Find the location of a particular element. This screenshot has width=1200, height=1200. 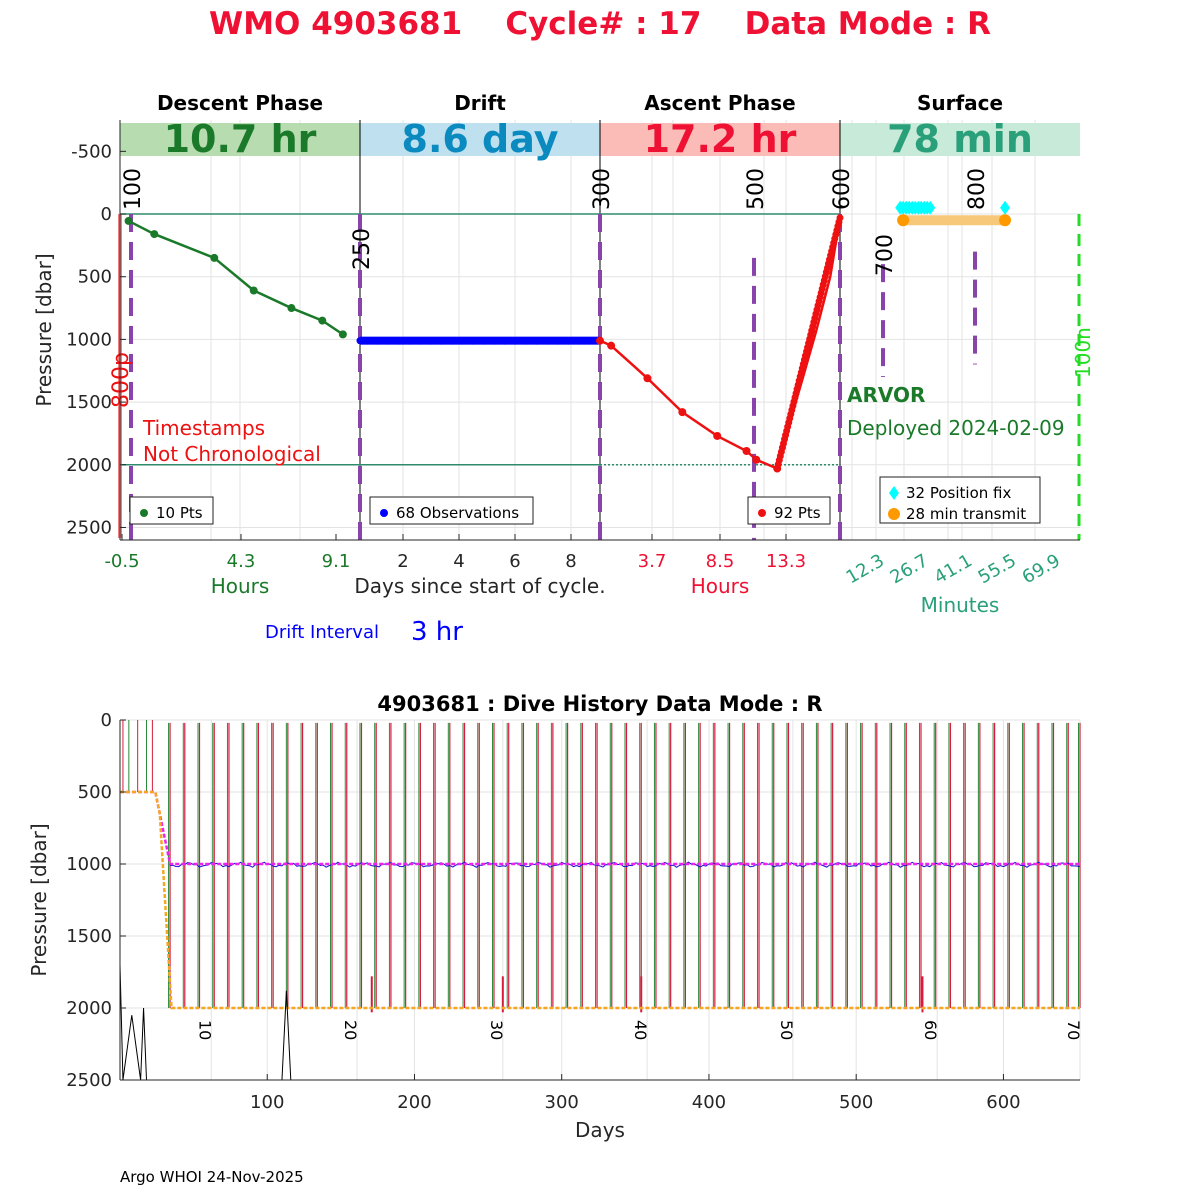

cycle-number-label: 50 is located at coordinates (786, 1030).